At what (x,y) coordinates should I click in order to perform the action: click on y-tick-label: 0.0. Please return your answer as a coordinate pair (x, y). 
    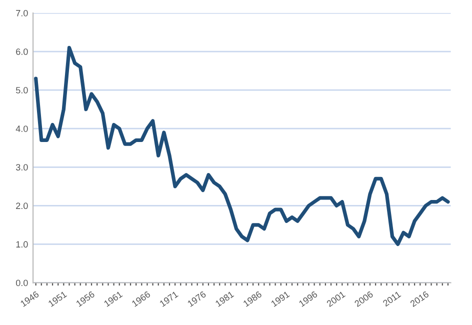
    Looking at the image, I should click on (22, 283).